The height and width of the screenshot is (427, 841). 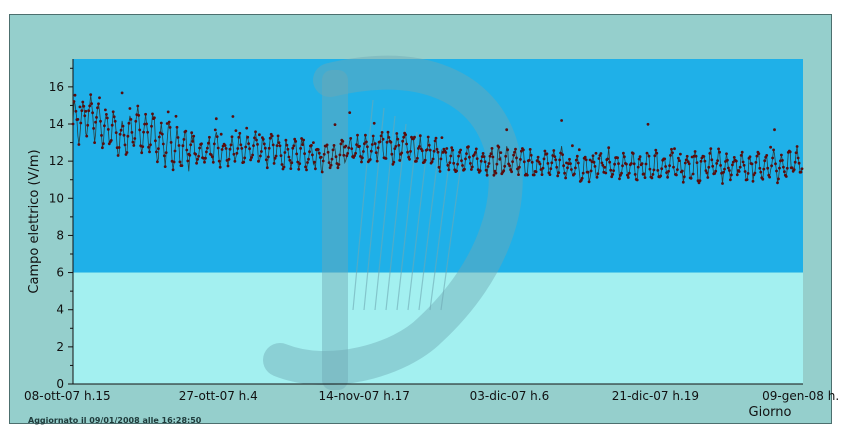 What do you see at coordinates (218, 396) in the screenshot?
I see `x-tick-label: 27-ott-07 h.4` at bounding box center [218, 396].